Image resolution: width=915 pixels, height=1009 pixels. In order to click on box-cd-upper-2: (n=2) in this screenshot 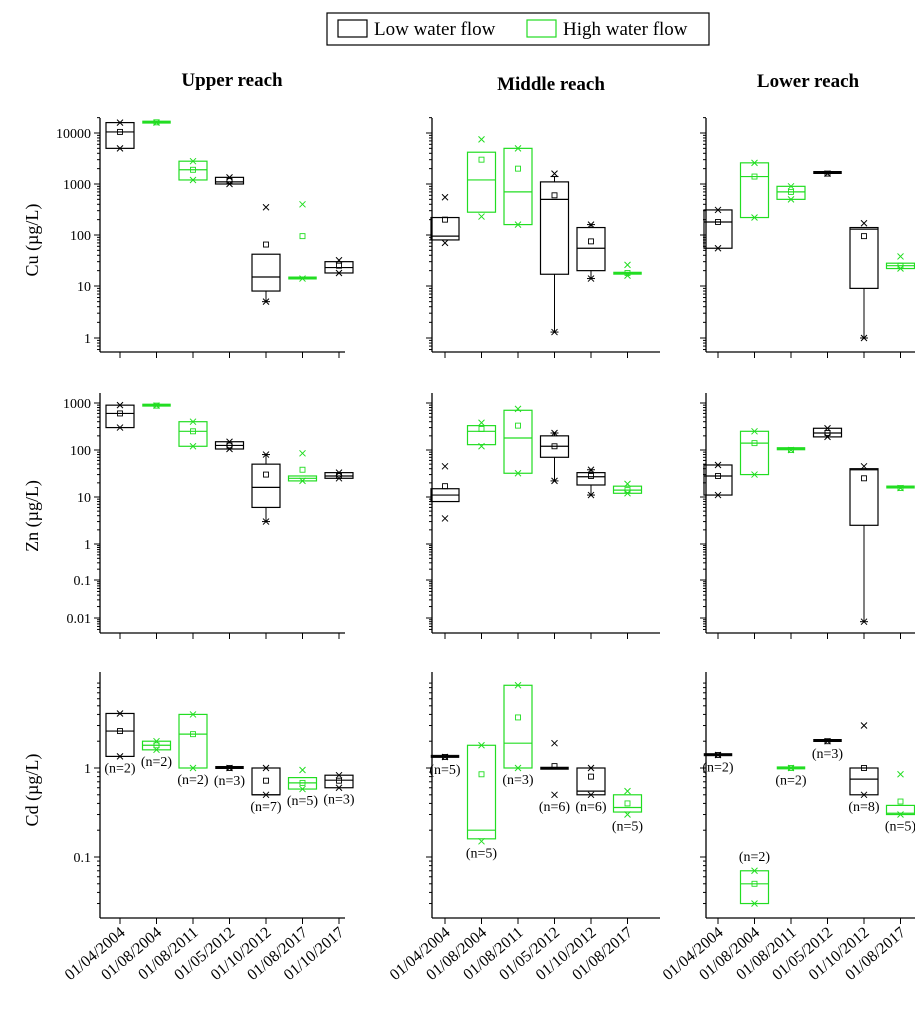, I will do `click(156, 753)`.